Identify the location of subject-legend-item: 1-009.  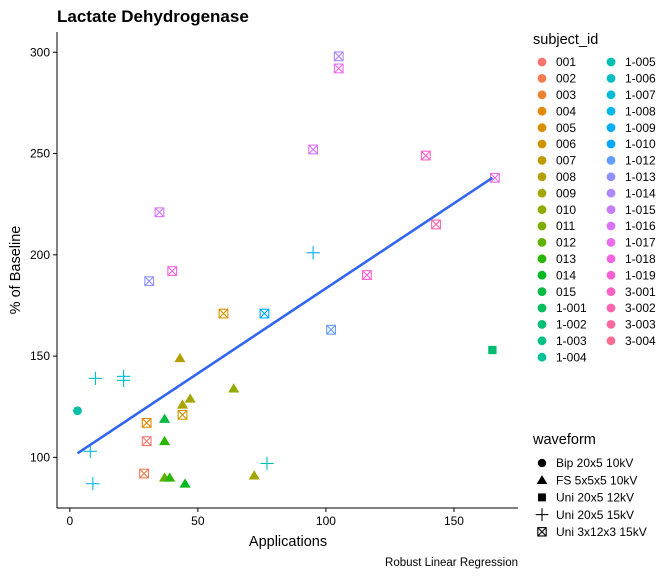
(631, 128).